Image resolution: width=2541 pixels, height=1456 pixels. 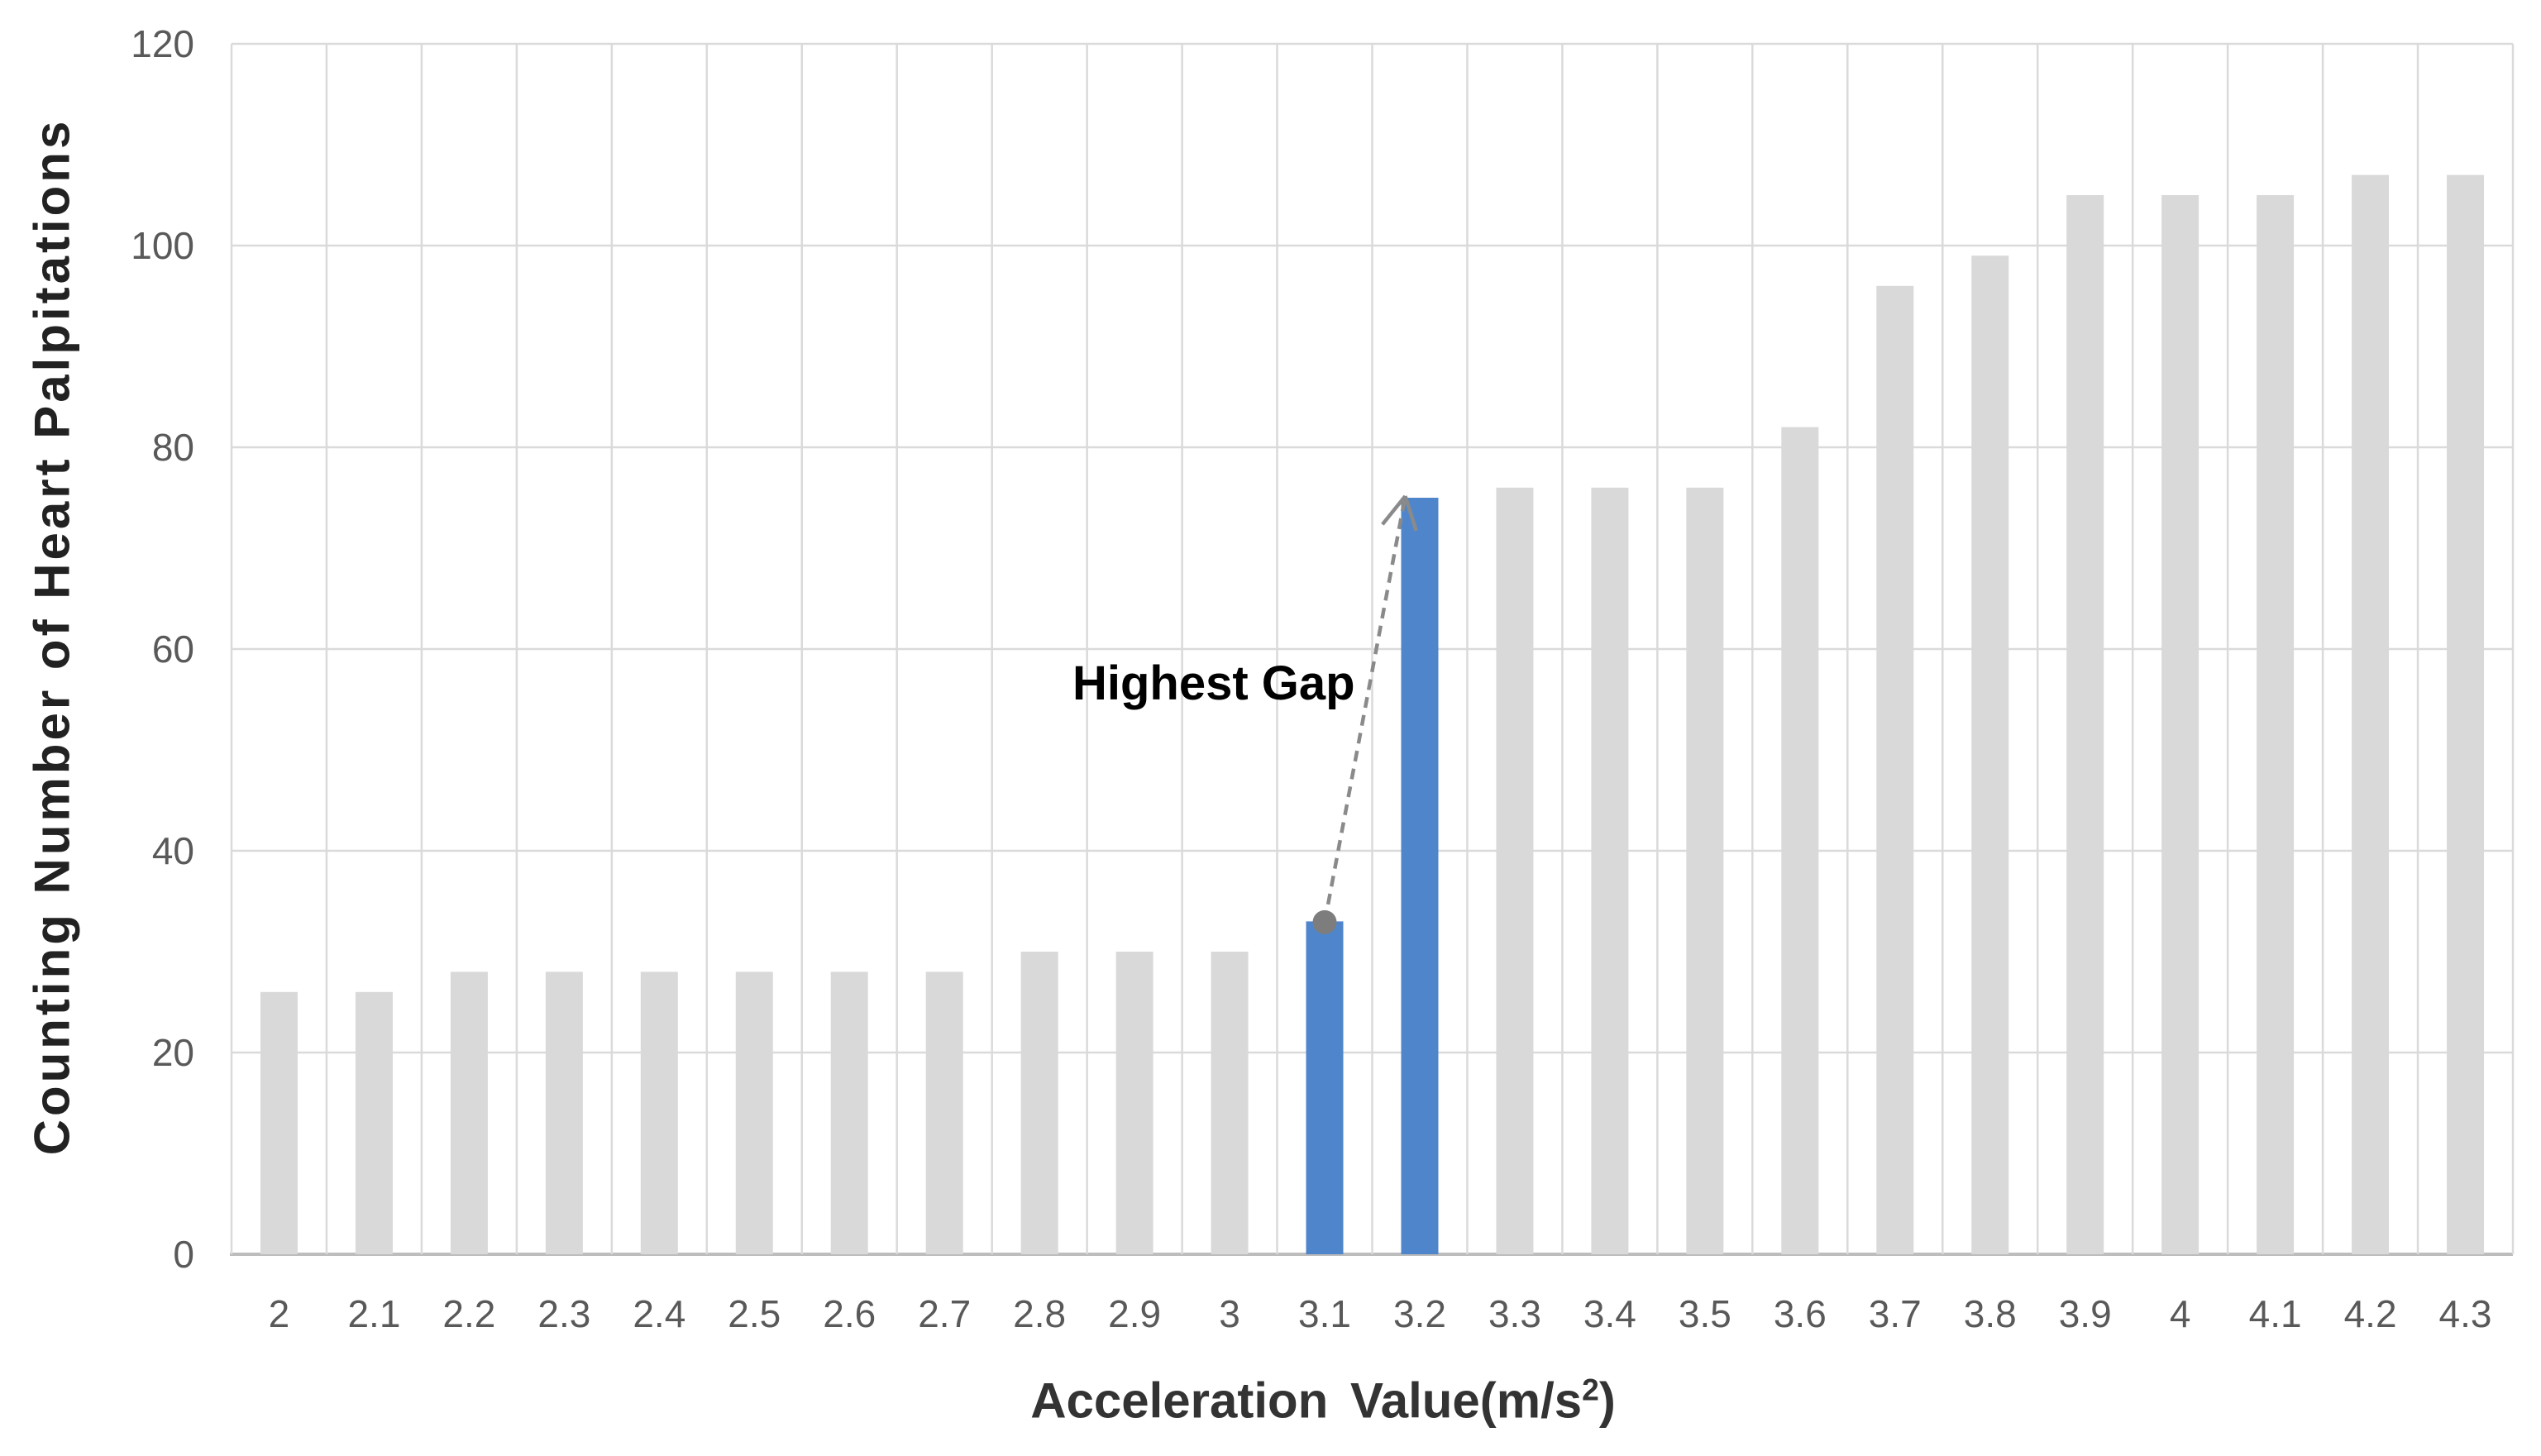 What do you see at coordinates (1895, 1313) in the screenshot?
I see `x-tick-label-3.7: 3.7` at bounding box center [1895, 1313].